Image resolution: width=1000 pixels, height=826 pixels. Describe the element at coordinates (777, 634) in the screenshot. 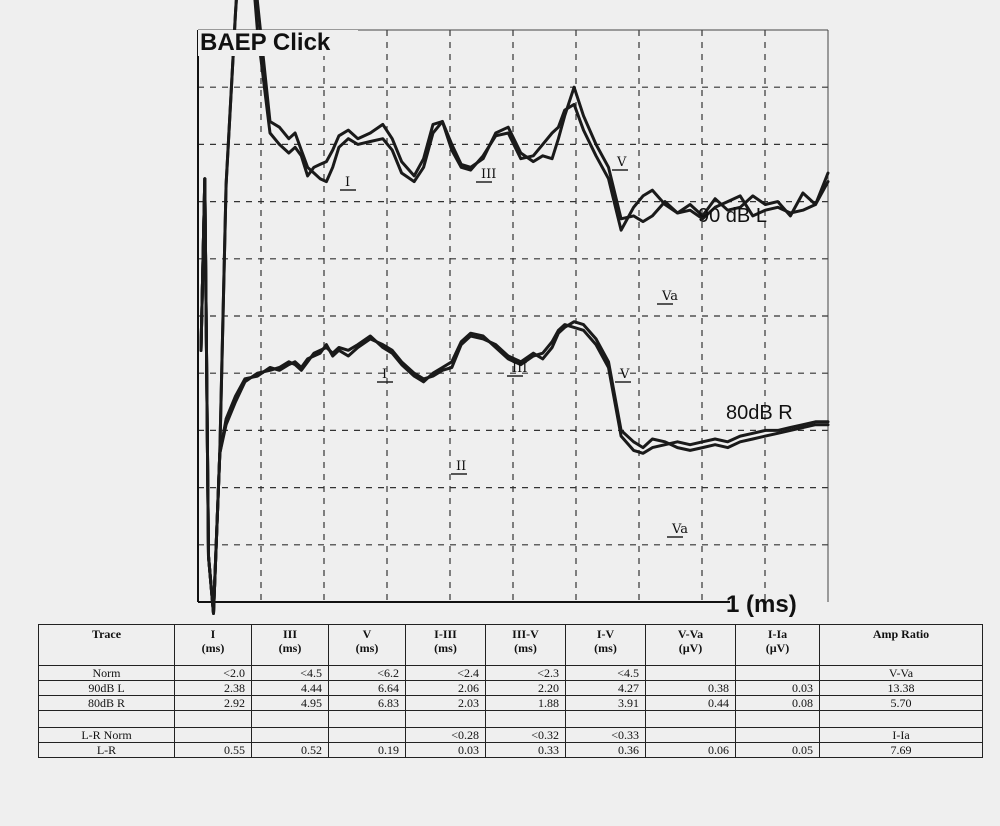

I see `column-label: I-Ia` at that location.